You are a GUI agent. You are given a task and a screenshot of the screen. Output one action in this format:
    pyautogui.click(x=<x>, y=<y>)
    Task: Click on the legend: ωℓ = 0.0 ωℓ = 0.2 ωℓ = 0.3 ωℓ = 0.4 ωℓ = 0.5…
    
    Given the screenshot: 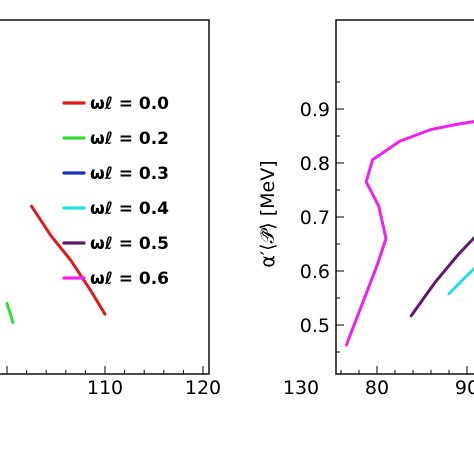 What is the action you would take?
    pyautogui.click(x=115, y=191)
    